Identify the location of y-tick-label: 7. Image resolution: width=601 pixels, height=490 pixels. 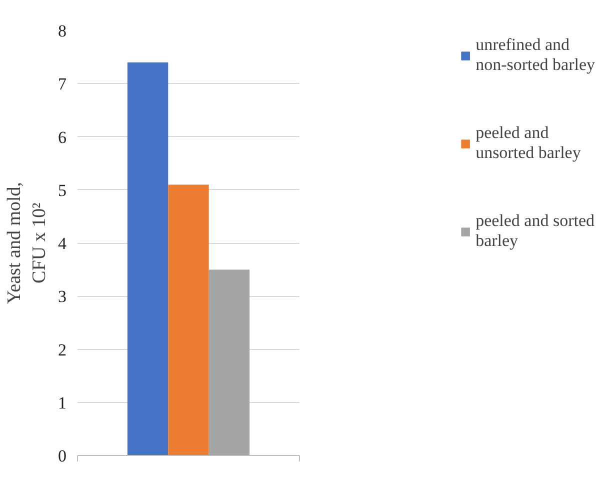
(62, 84).